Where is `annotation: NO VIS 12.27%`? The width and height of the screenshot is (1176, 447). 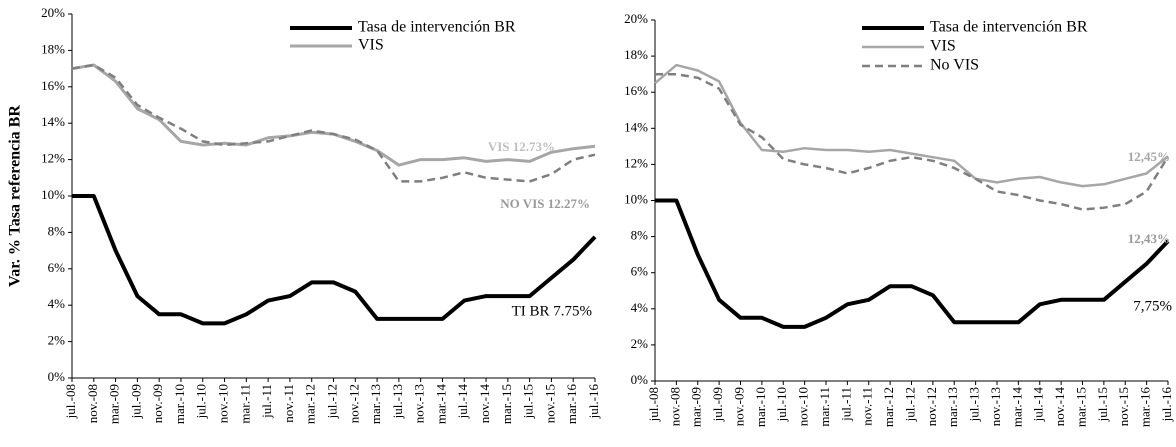 annotation: NO VIS 12.27% is located at coordinates (545, 203).